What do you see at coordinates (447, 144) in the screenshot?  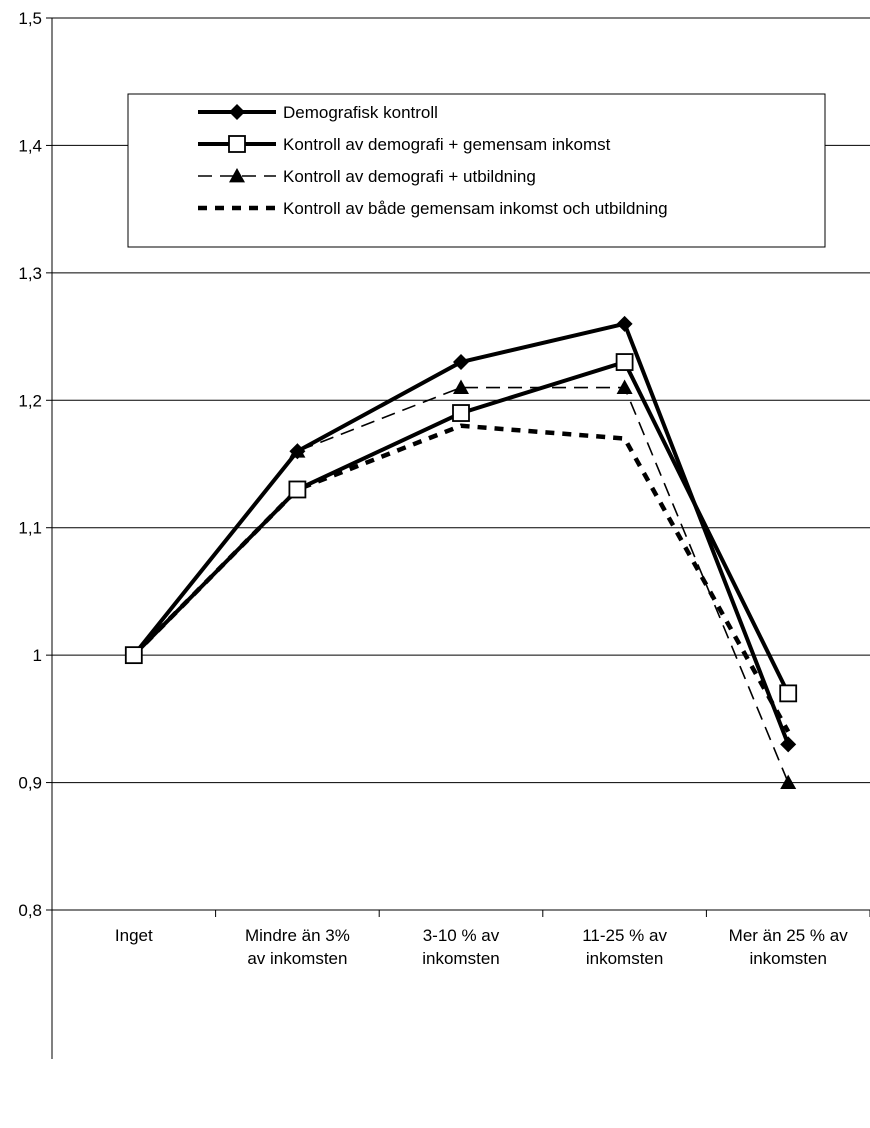 I see `legend-label: Kontroll av demografi + gemensam inkomst` at bounding box center [447, 144].